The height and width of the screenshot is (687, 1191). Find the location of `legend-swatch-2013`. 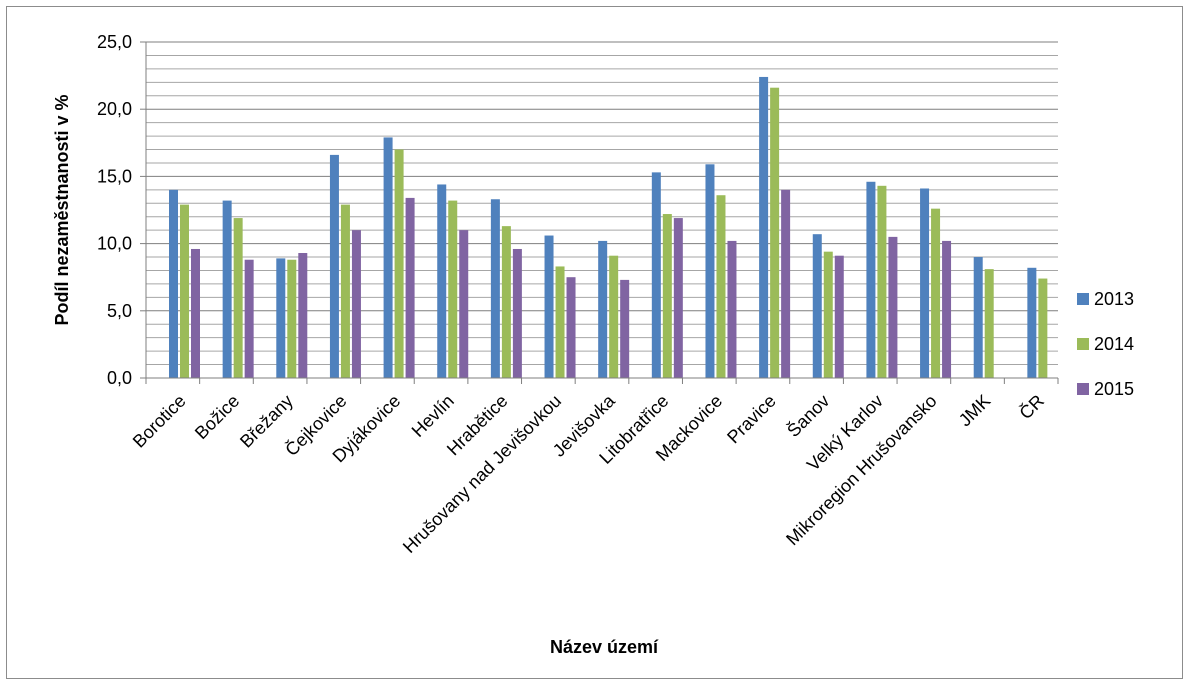

legend-swatch-2013 is located at coordinates (1083, 299).